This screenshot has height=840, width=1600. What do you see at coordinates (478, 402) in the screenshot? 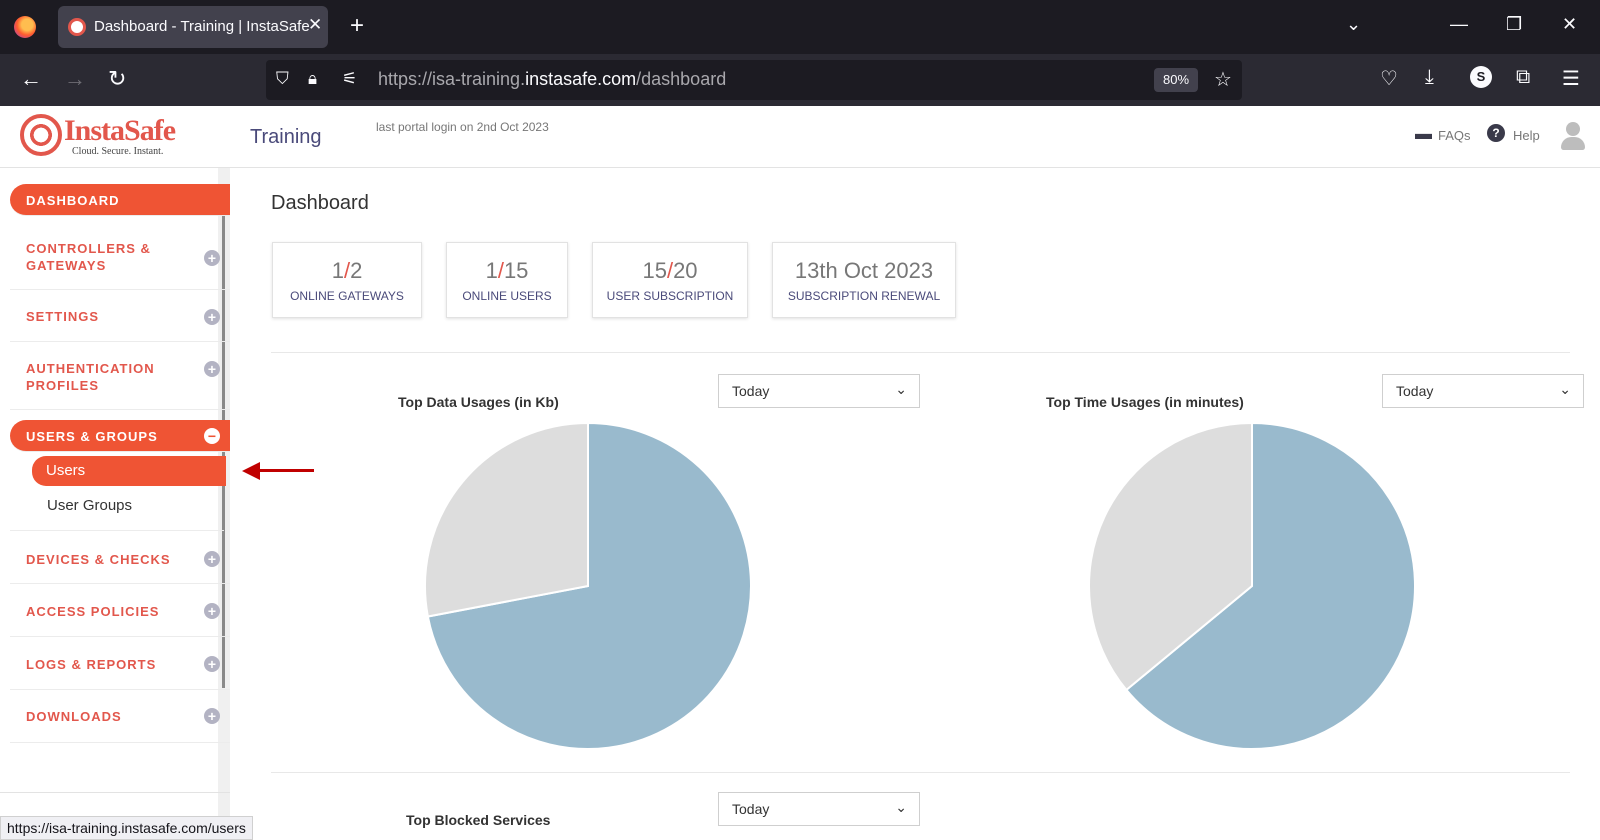
I see `chart-title-data-usage: Top Data Usages (in Kb)` at bounding box center [478, 402].